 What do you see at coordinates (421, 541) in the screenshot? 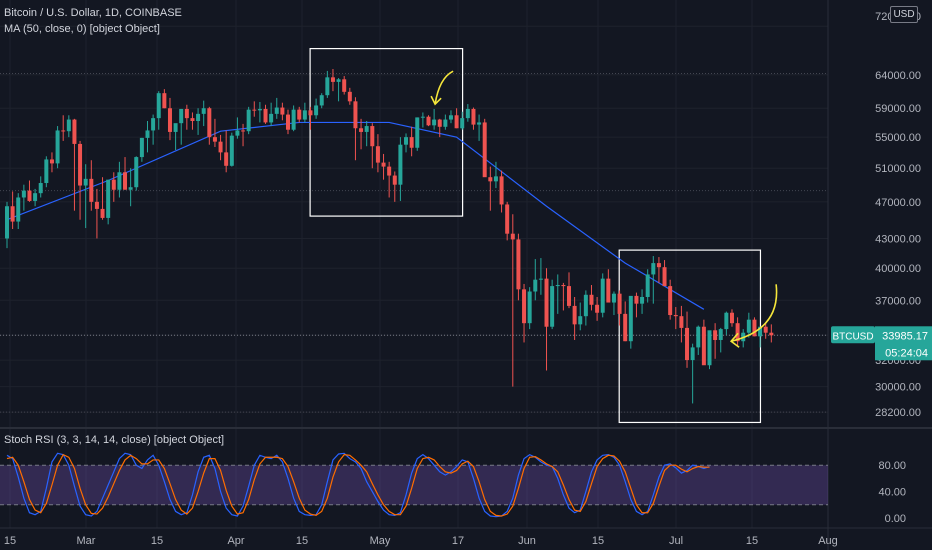
I see `time-axis: 15 Mar 15 Apr 15 May 17 Jun 15 Jul 15 Aug` at bounding box center [421, 541].